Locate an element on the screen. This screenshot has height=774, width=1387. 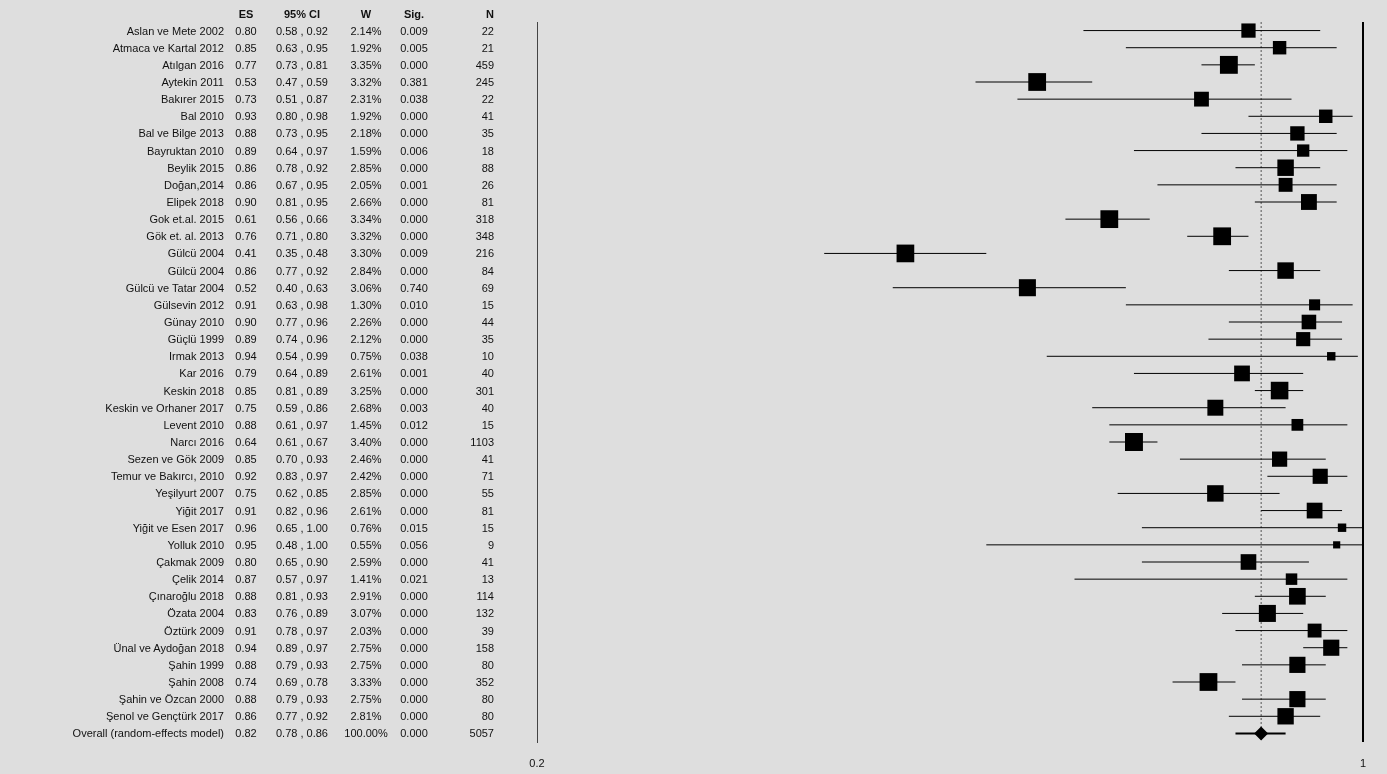
text: 0.82 is located at coordinates (246, 733).